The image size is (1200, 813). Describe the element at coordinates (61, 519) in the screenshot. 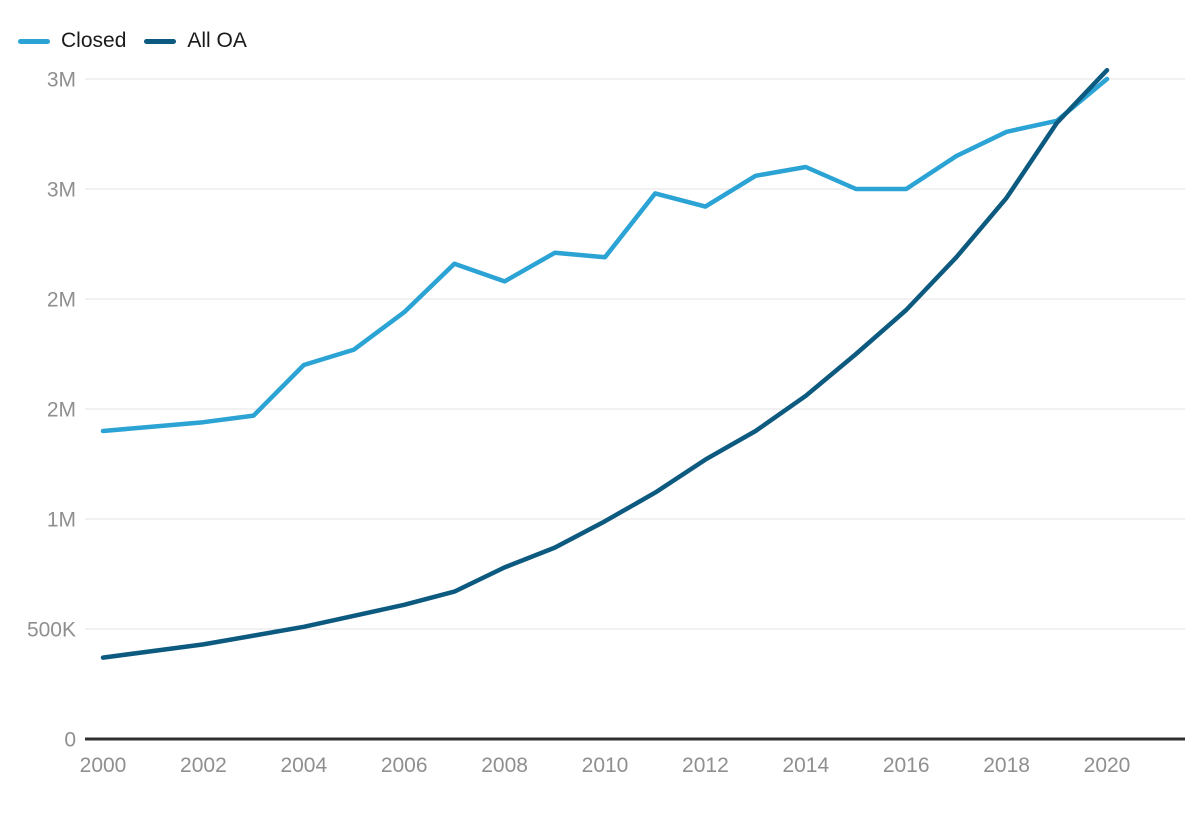

I see `y-axis-tick-label: 1M` at that location.